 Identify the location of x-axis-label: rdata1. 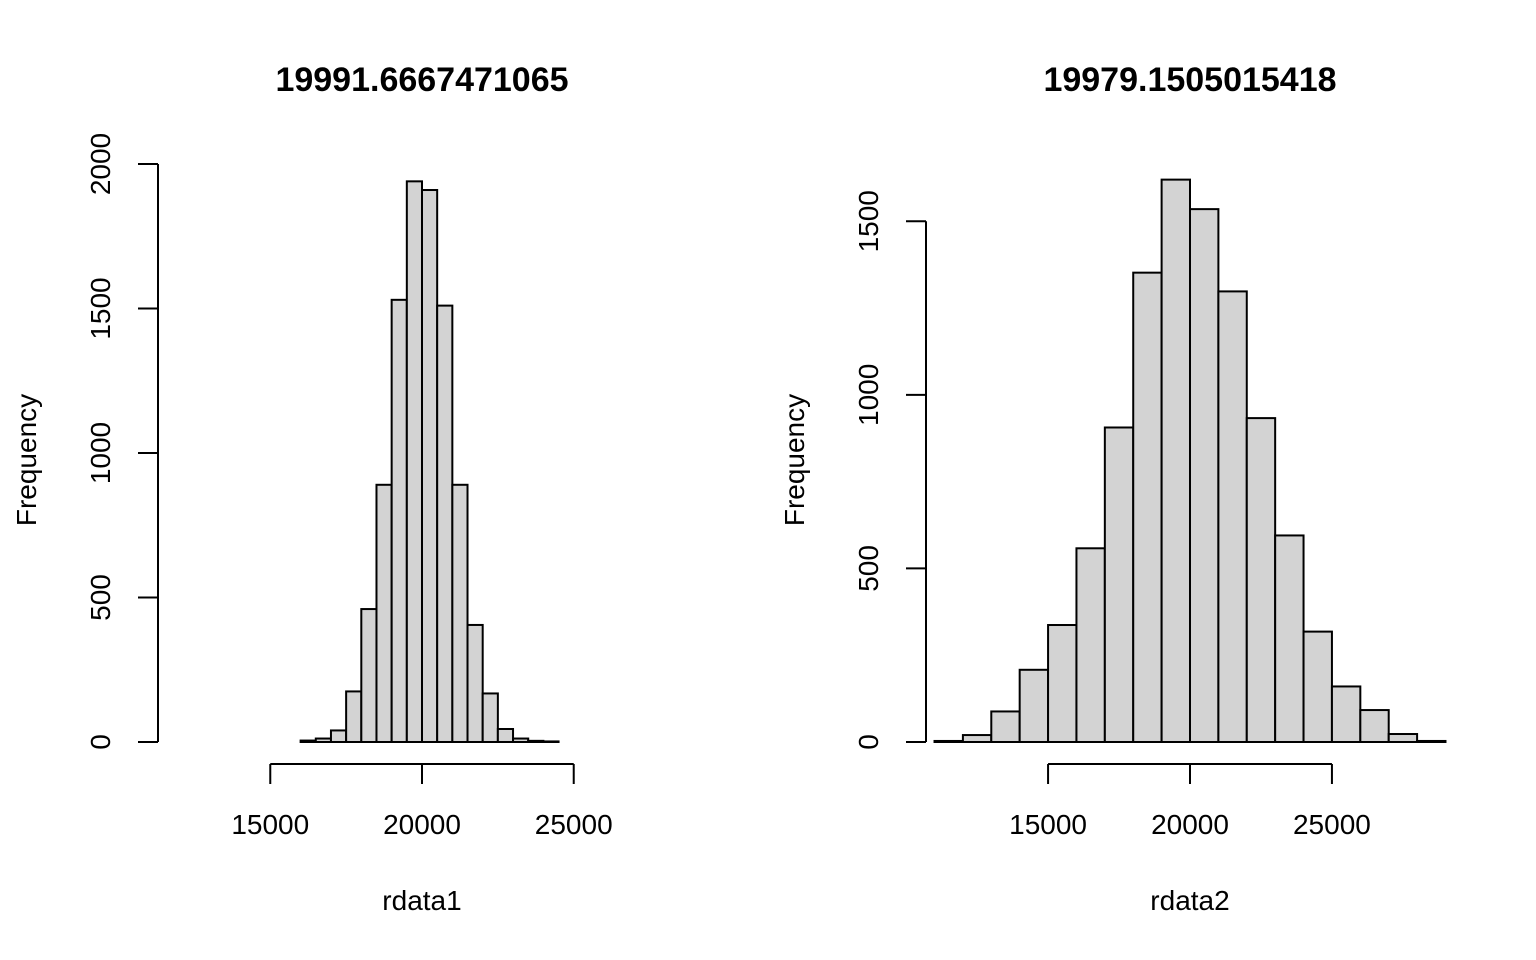
(421, 900).